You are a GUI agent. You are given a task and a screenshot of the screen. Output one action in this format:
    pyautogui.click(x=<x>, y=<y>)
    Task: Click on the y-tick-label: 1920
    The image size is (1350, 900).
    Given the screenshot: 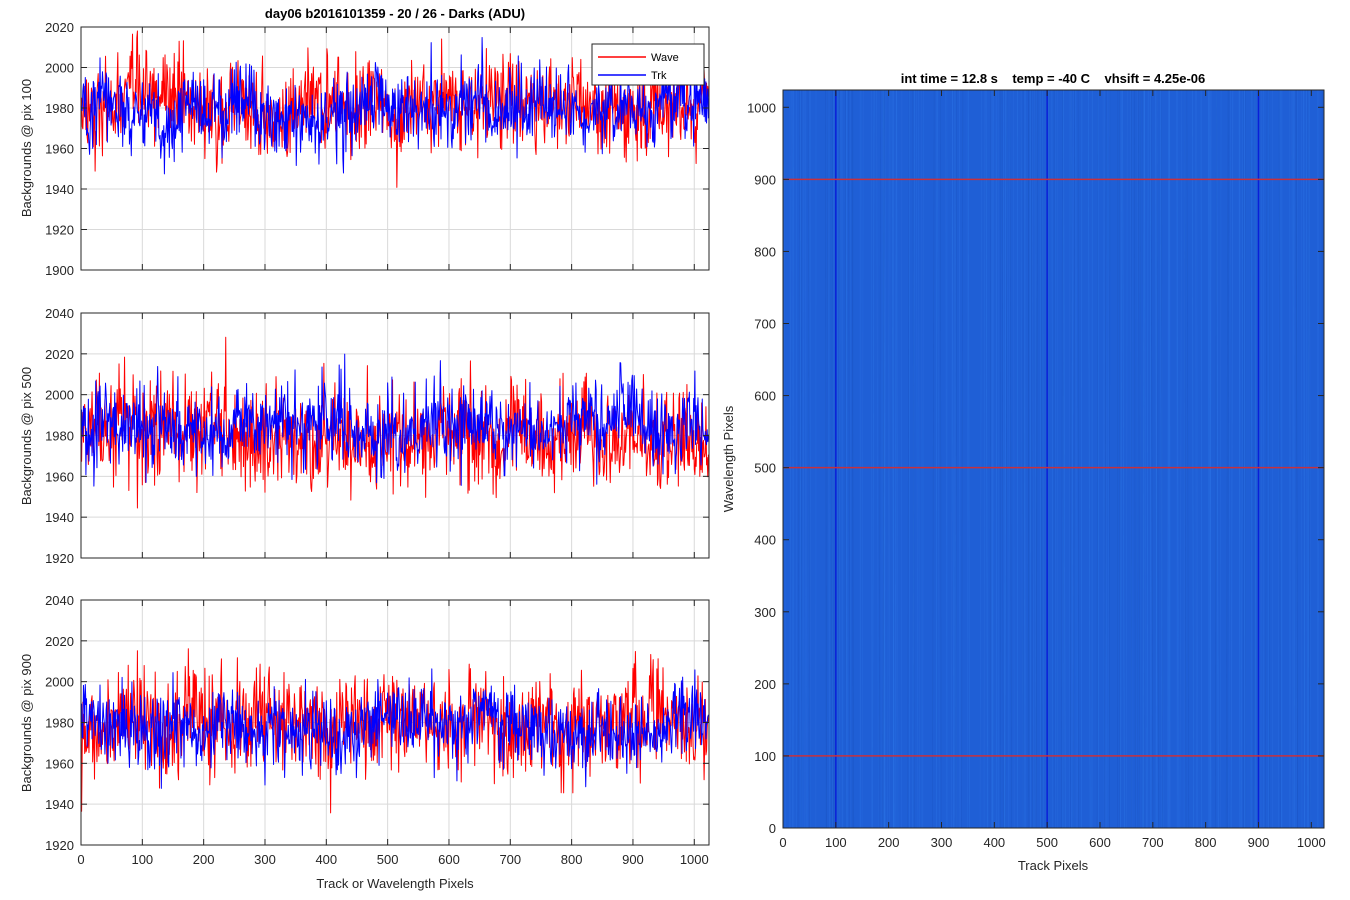 What is the action you would take?
    pyautogui.click(x=59, y=230)
    